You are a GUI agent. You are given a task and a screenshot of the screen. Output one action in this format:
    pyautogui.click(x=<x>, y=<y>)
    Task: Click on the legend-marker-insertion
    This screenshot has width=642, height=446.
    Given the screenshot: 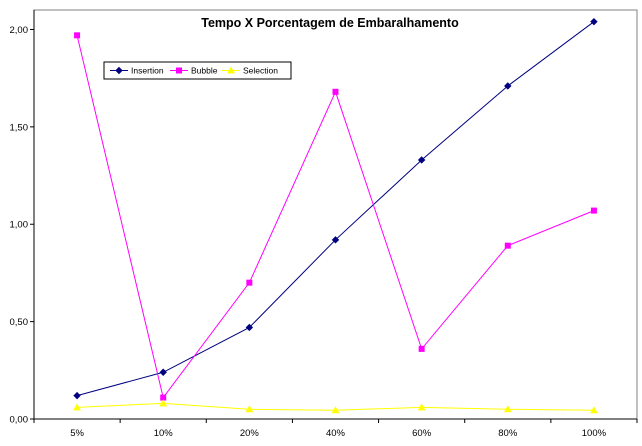 What is the action you would take?
    pyautogui.click(x=119, y=70)
    